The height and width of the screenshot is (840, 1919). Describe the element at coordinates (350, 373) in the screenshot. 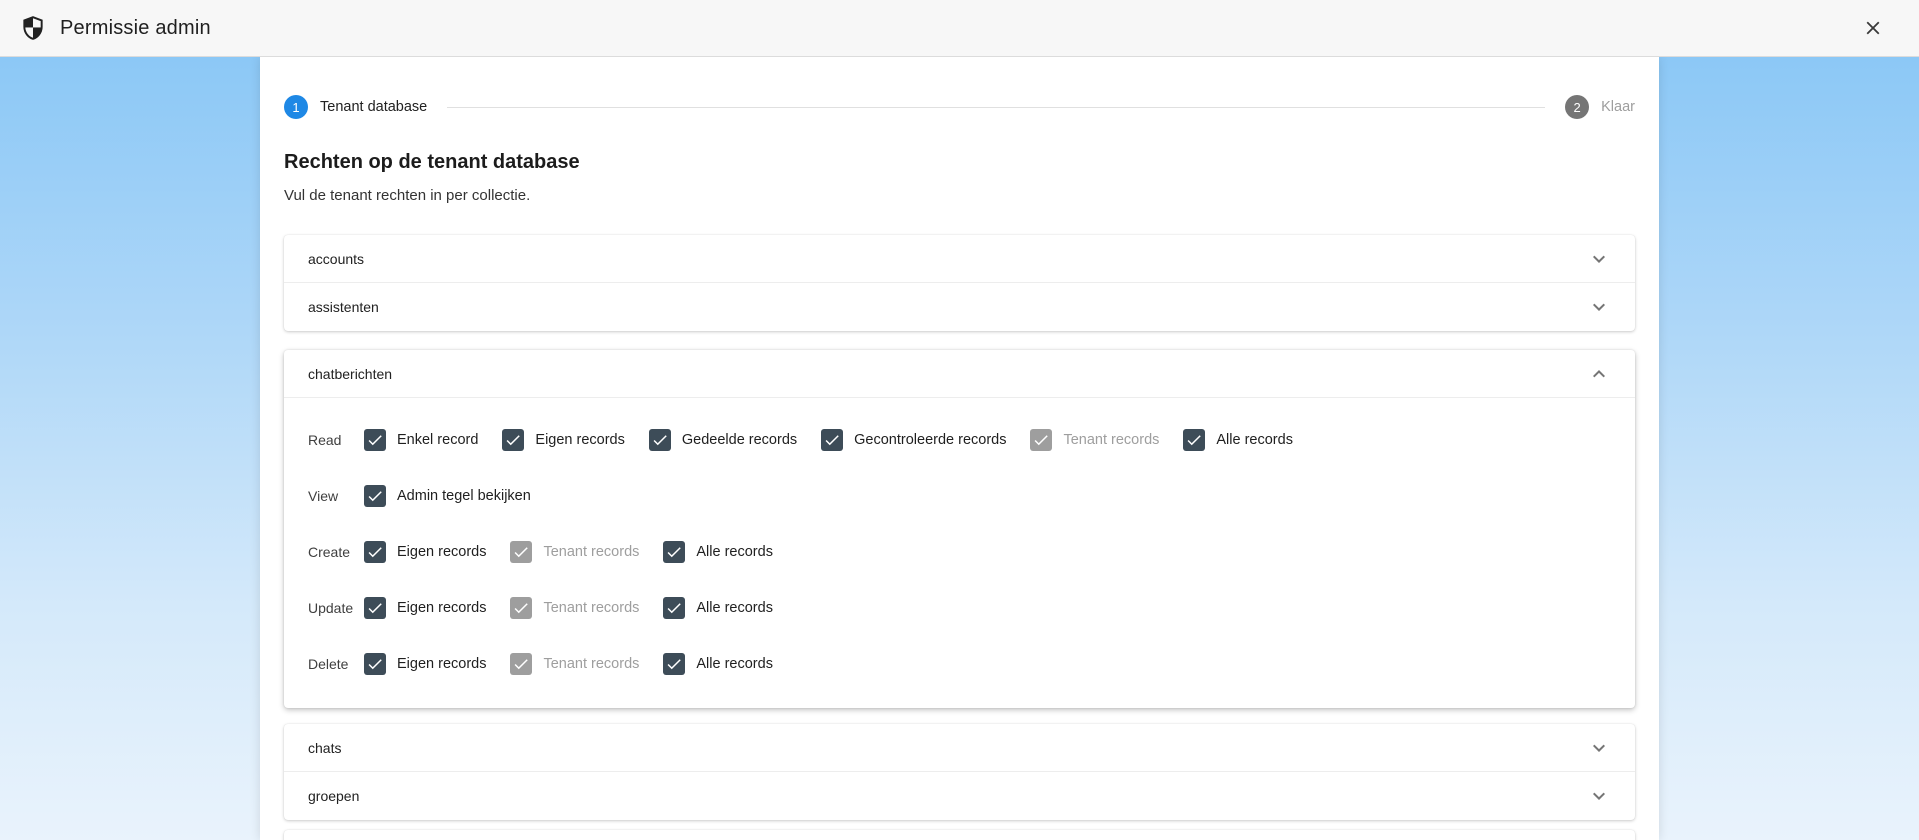

I see `collection-label: chatberichten` at that location.